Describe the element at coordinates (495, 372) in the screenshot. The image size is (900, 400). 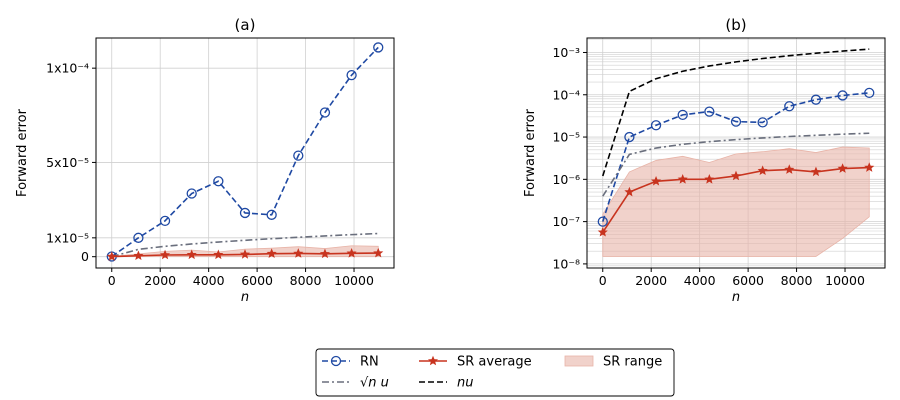
I see `legend: RN √n u SR average nu SR range` at that location.